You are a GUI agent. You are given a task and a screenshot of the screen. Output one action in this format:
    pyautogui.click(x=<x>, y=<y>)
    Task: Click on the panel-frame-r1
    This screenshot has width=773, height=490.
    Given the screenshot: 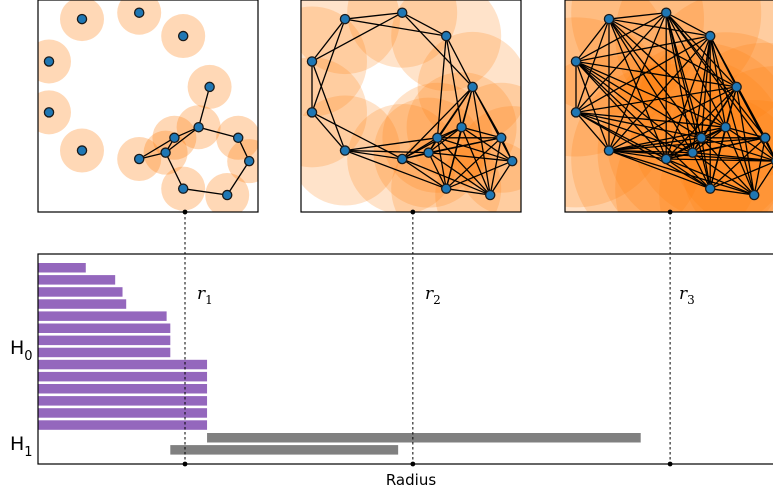 What is the action you would take?
    pyautogui.click(x=148, y=106)
    